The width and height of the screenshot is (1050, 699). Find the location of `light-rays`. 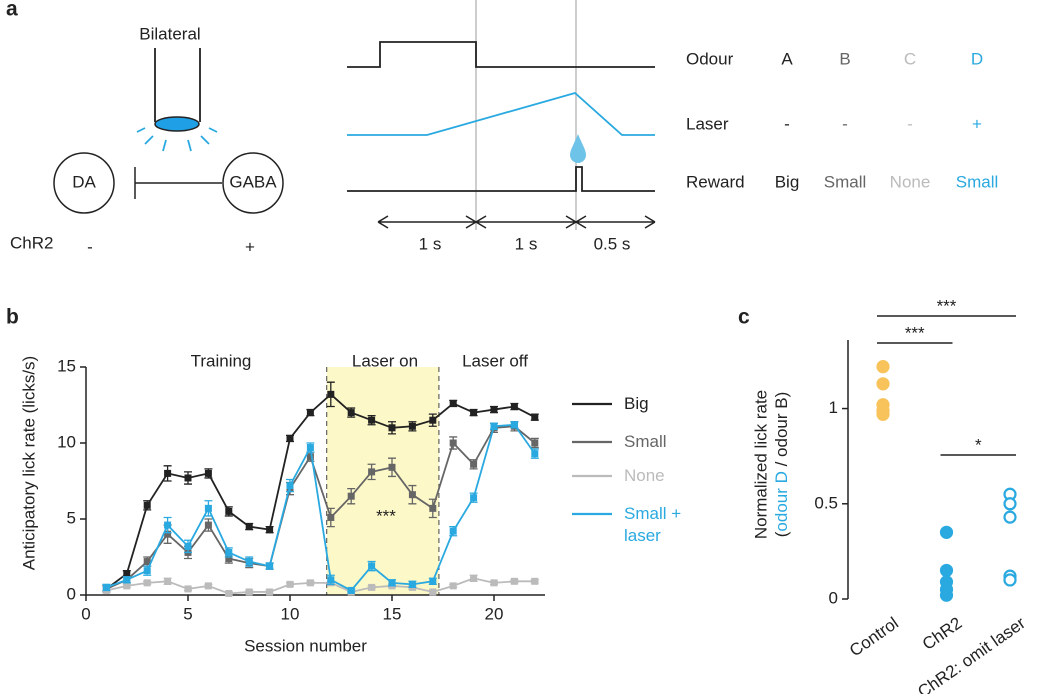

light-rays is located at coordinates (177, 139).